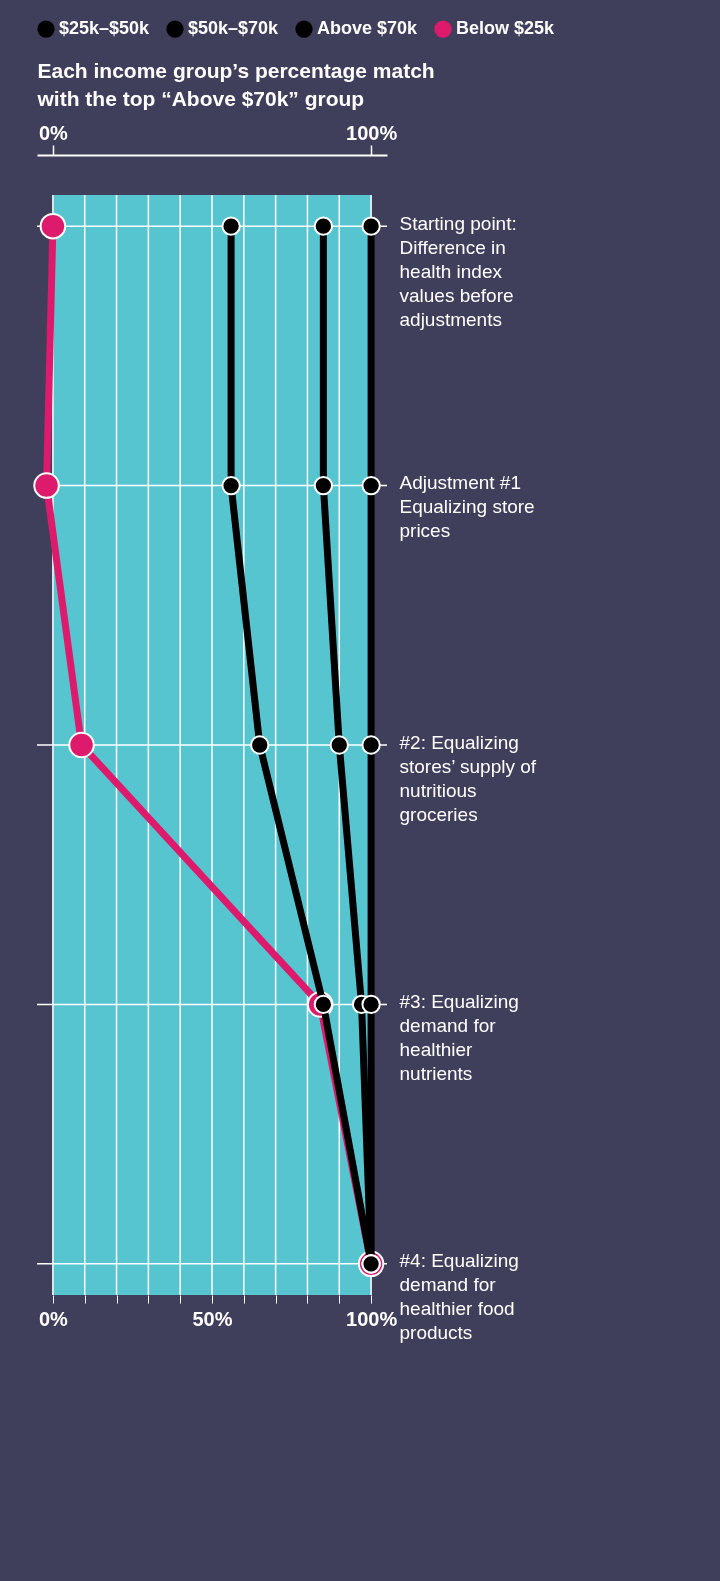 This screenshot has width=720, height=1581. What do you see at coordinates (459, 1037) in the screenshot?
I see `y-tick-label: #3: Equalizing demand for healthier nutrients` at bounding box center [459, 1037].